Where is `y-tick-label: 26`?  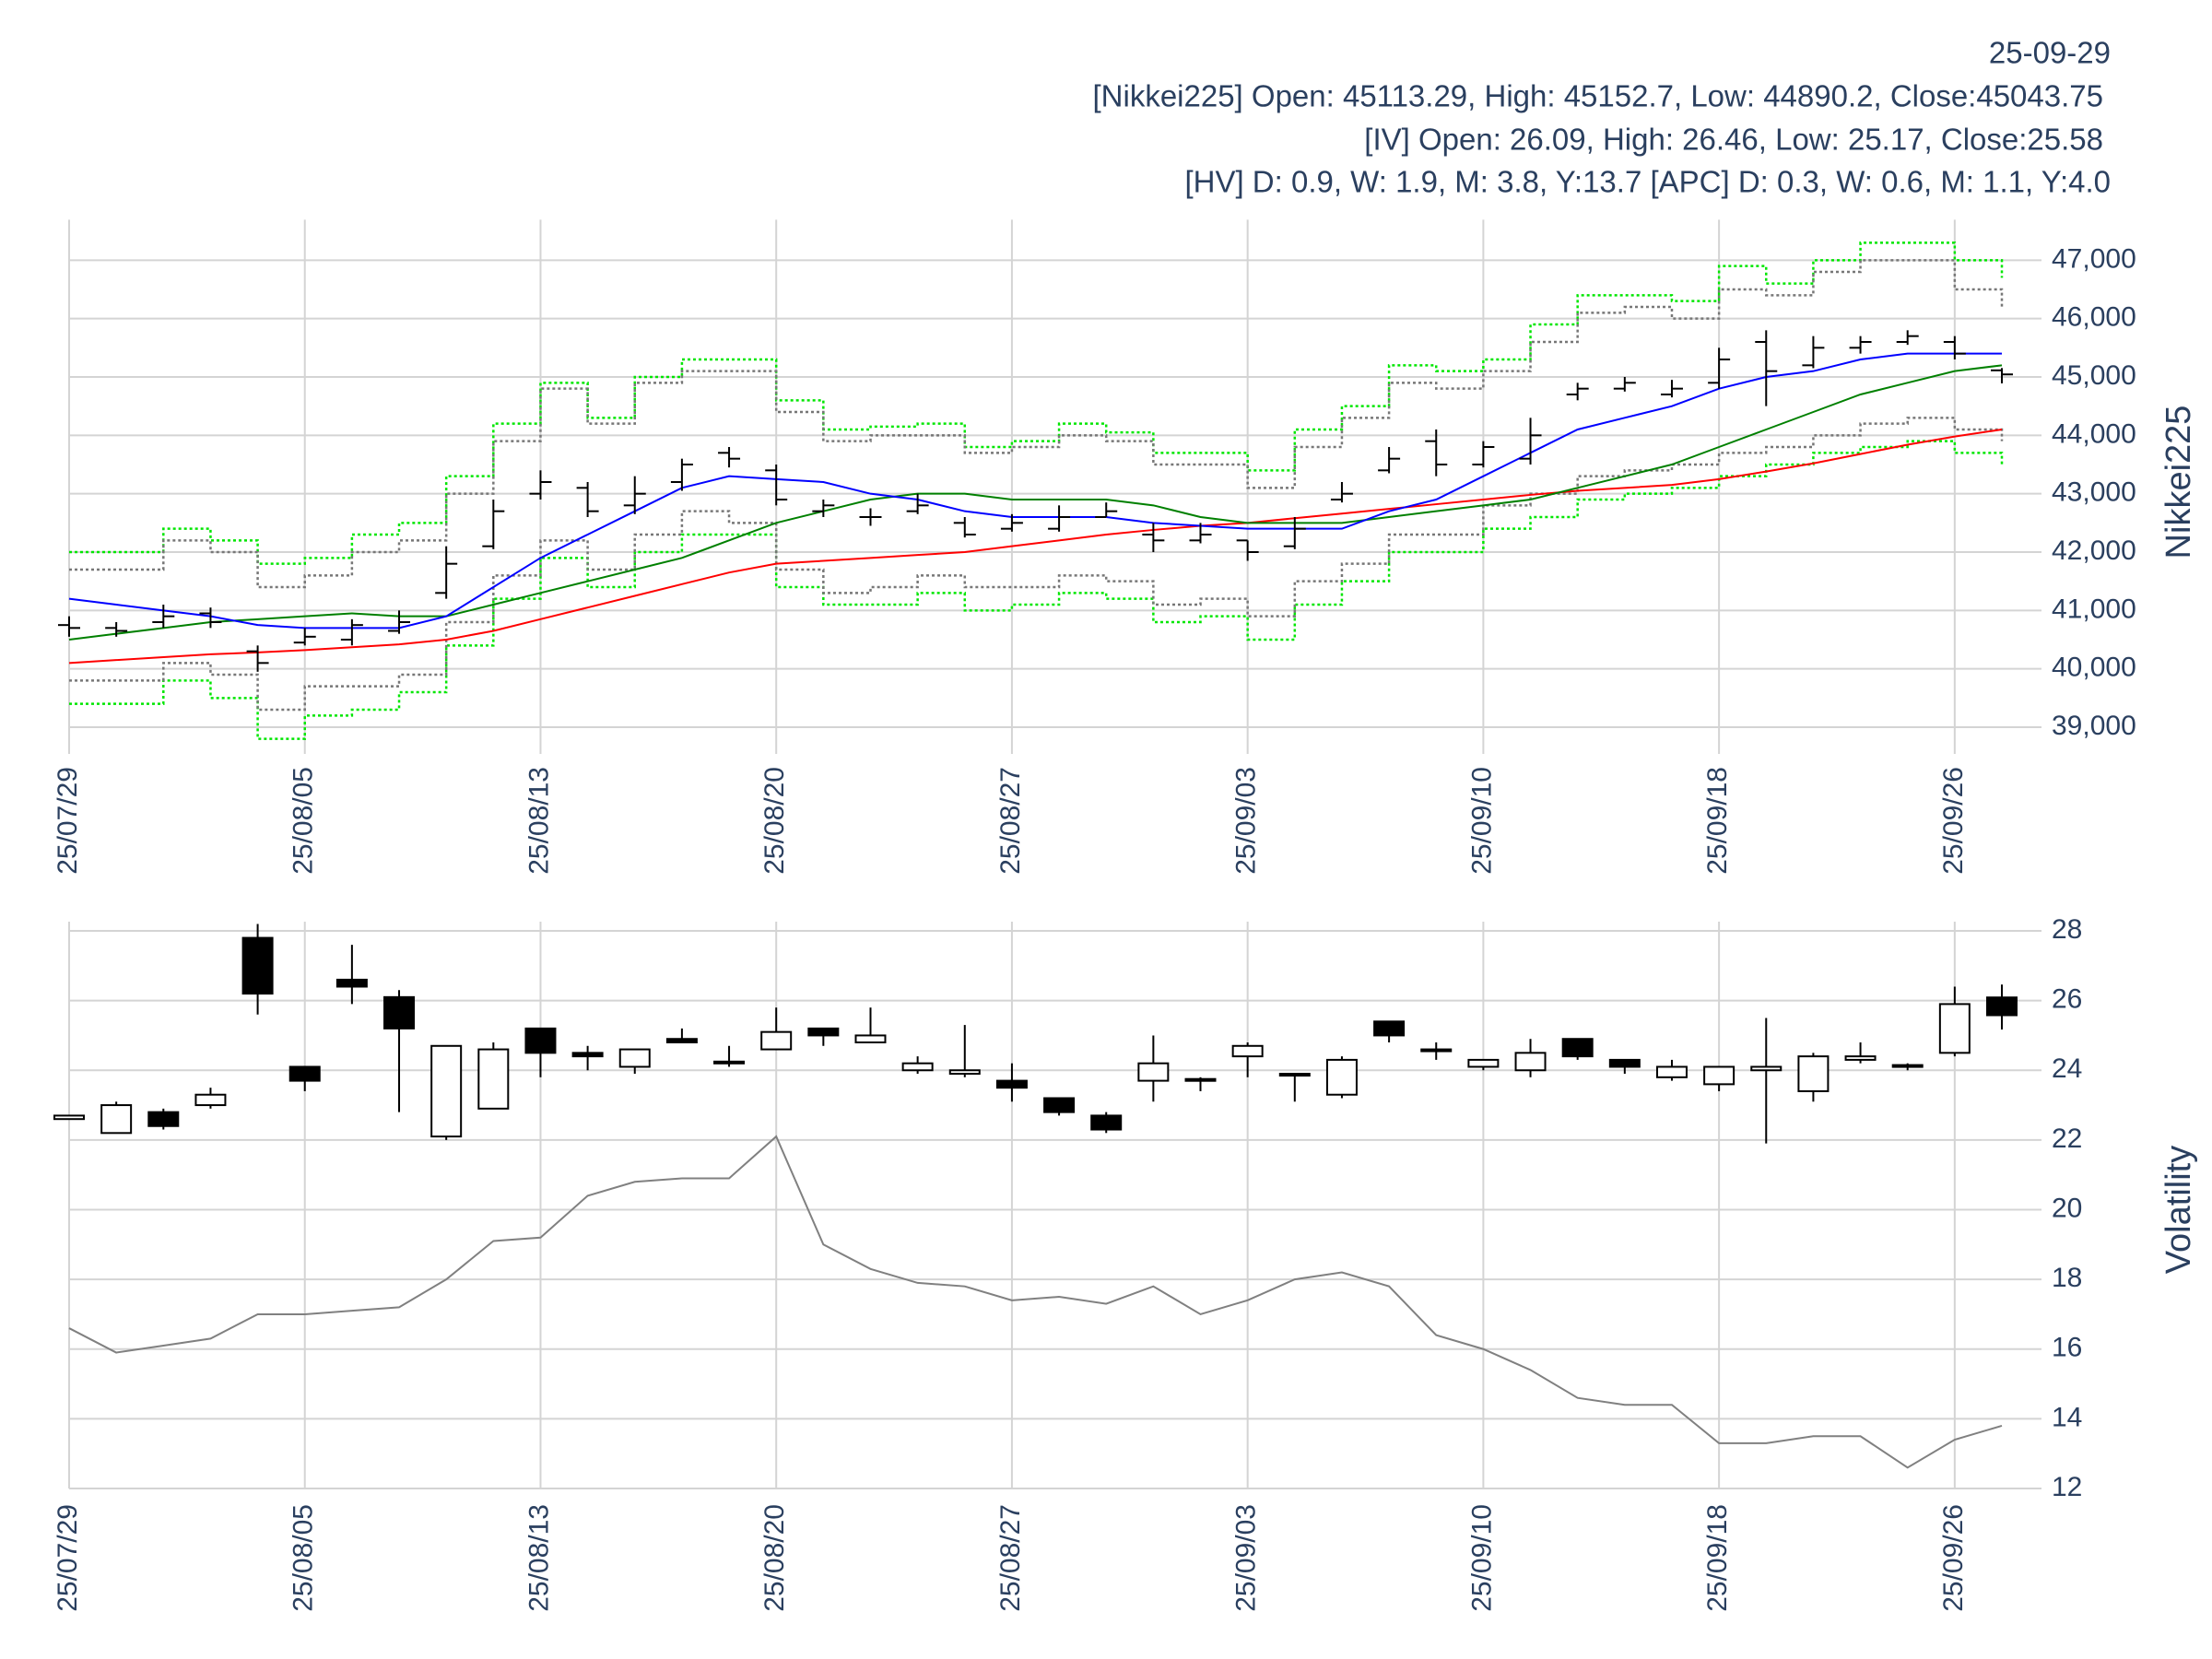
y-tick-label: 26 is located at coordinates (2067, 999).